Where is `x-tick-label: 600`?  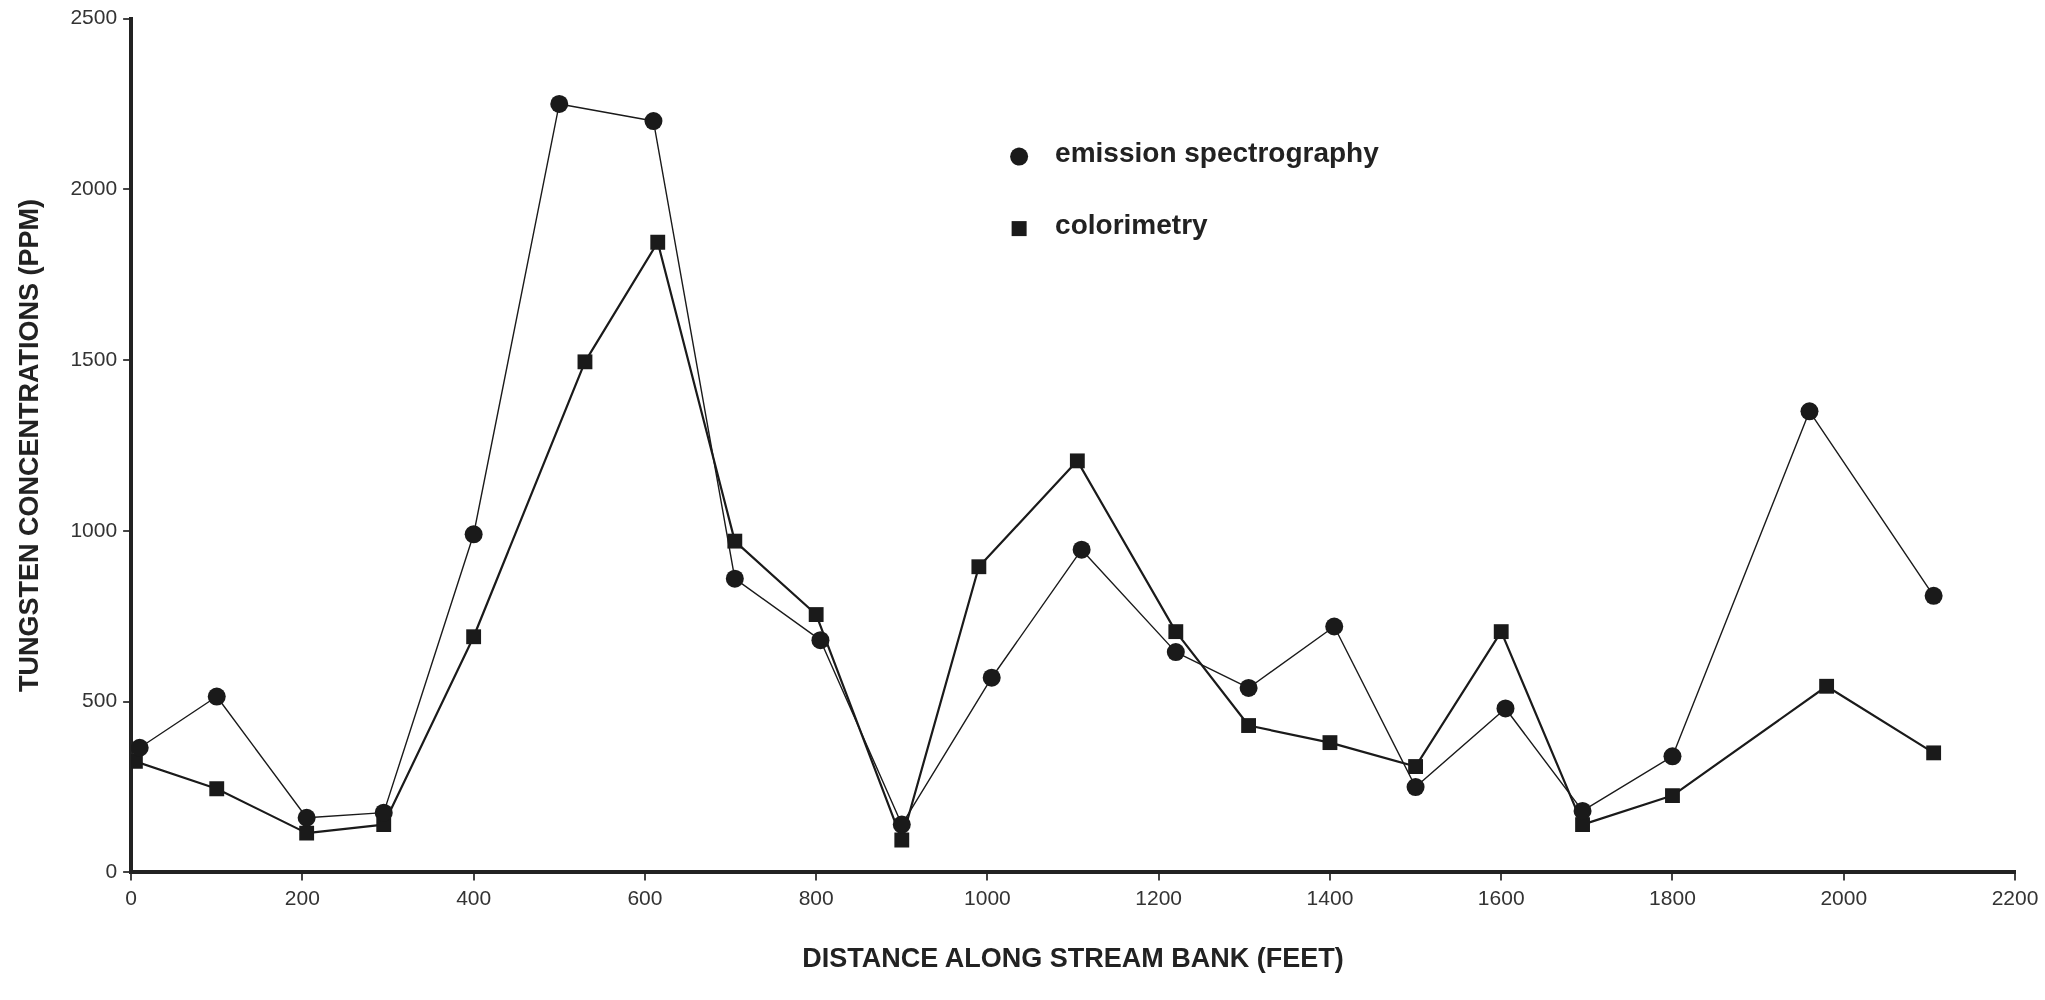 x-tick-label: 600 is located at coordinates (645, 897).